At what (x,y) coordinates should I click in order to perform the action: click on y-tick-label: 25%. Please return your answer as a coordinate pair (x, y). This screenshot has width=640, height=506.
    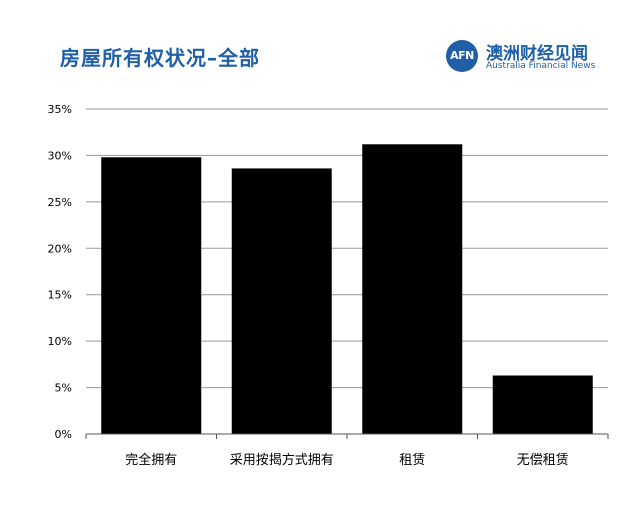
    Looking at the image, I should click on (60, 202).